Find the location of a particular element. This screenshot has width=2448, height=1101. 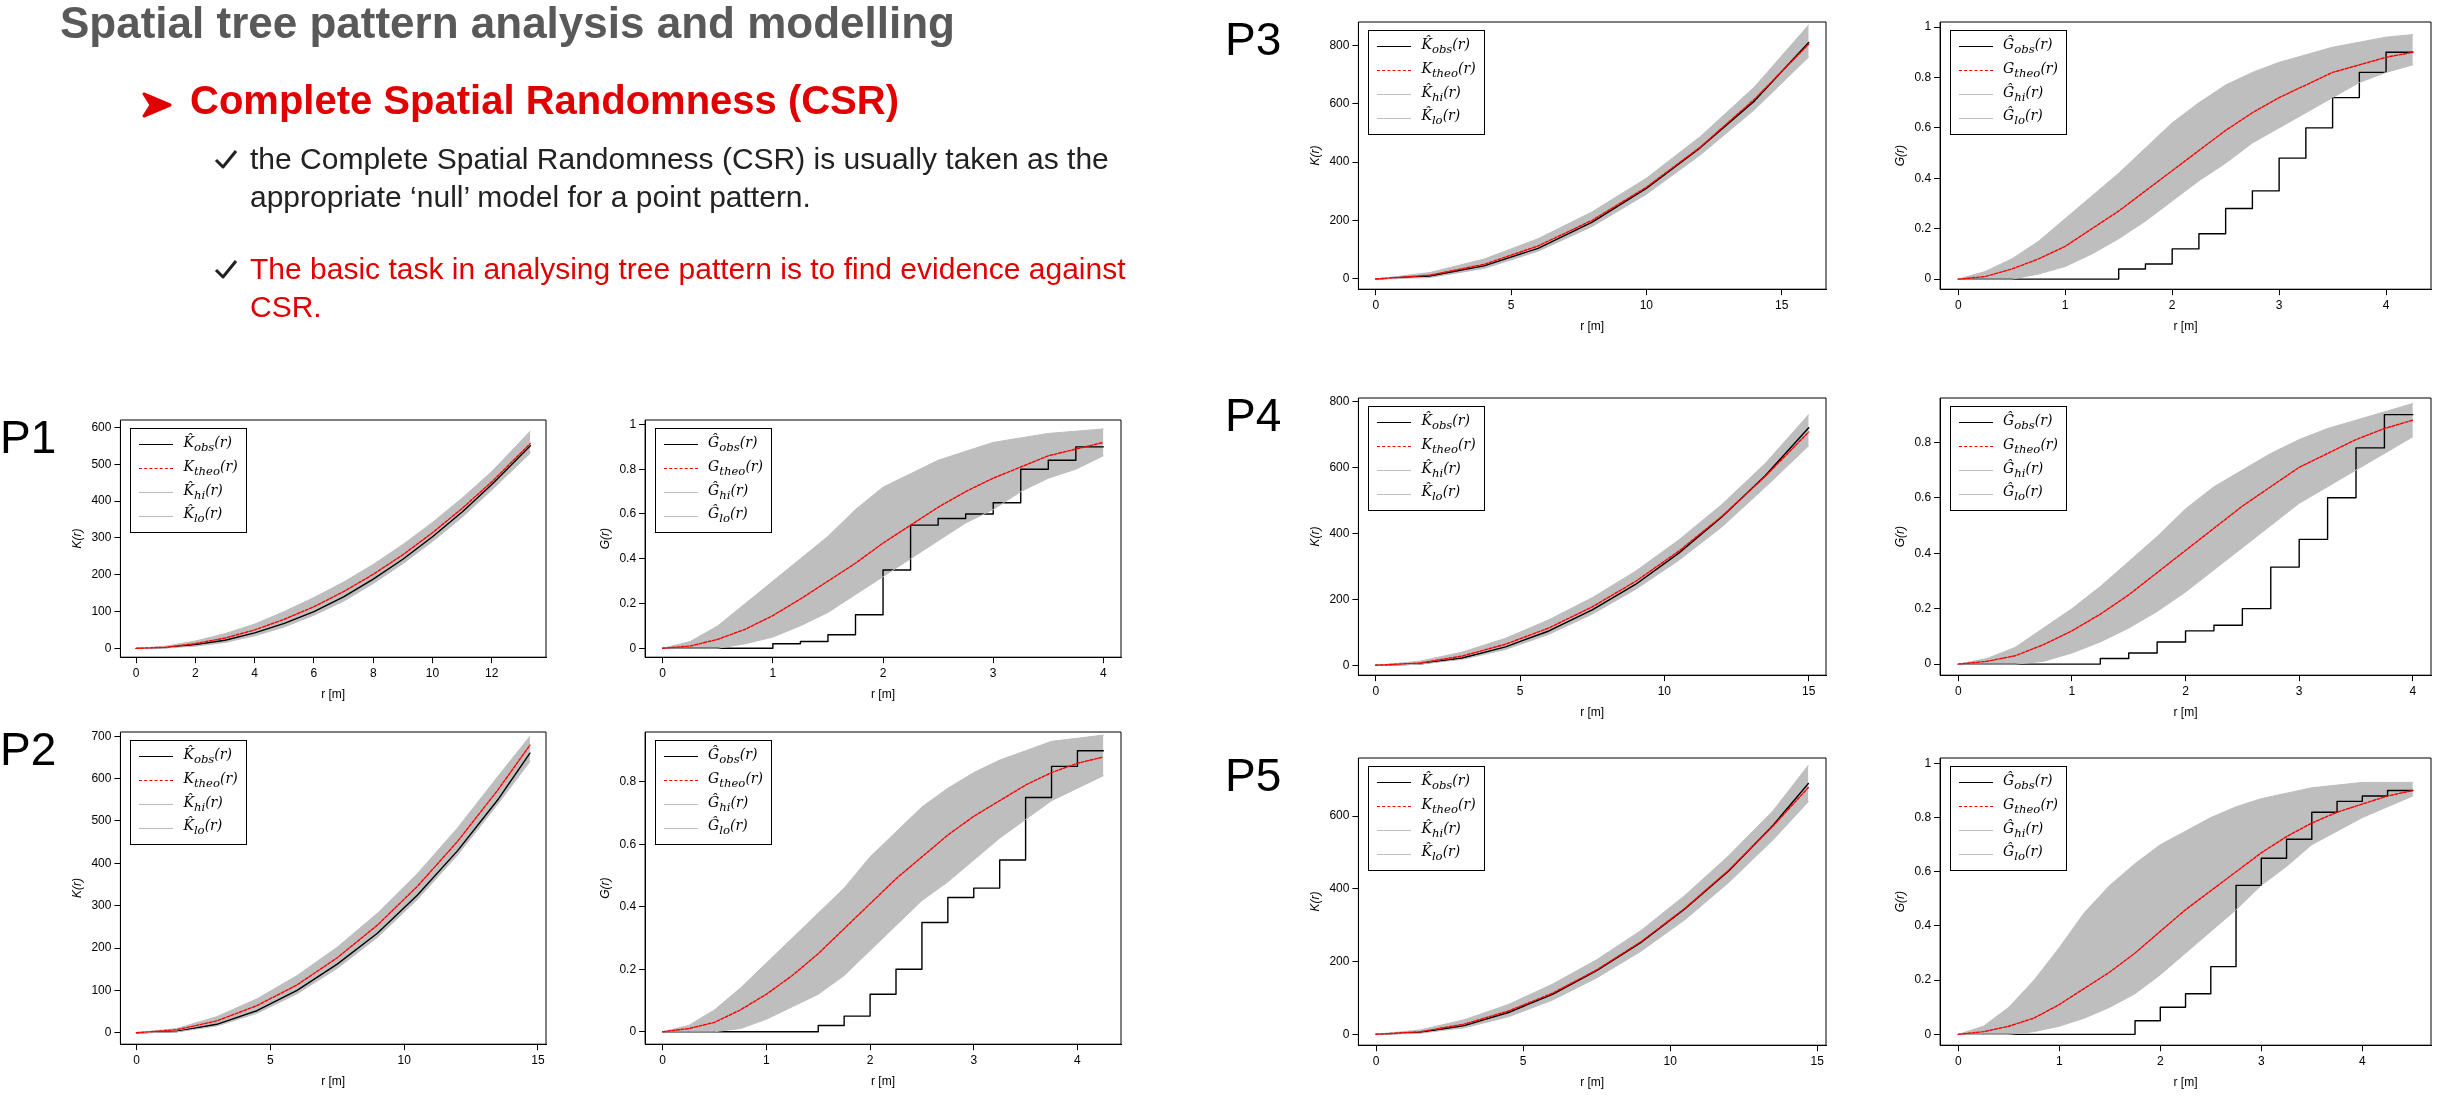

y-tick-label: 300 is located at coordinates (101, 537).